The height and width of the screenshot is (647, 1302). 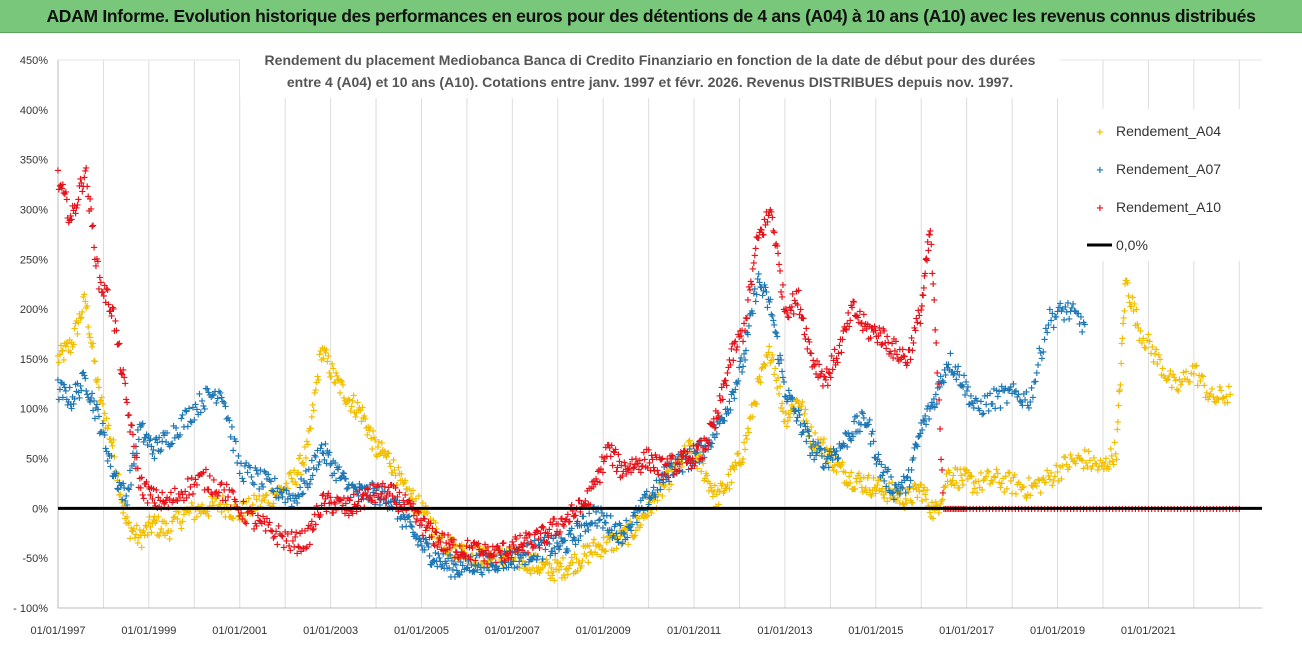 What do you see at coordinates (34, 61) in the screenshot?
I see `y-tick-label: 450%` at bounding box center [34, 61].